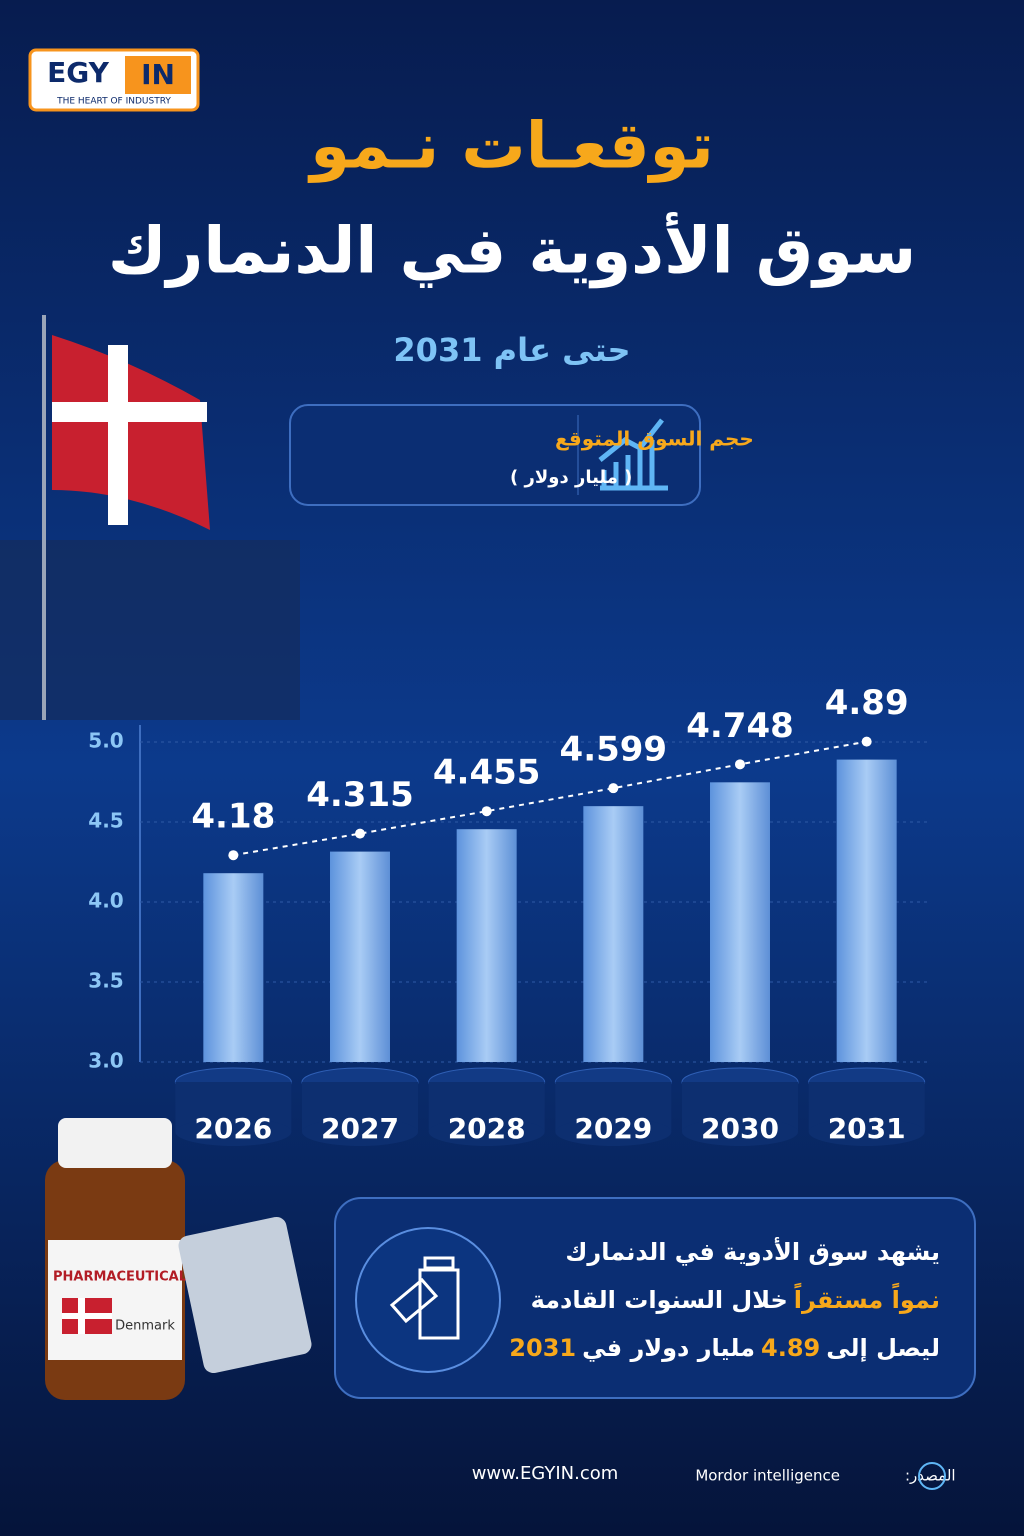  Describe the element at coordinates (487, 773) in the screenshot. I see `value-label: 4.455` at that location.